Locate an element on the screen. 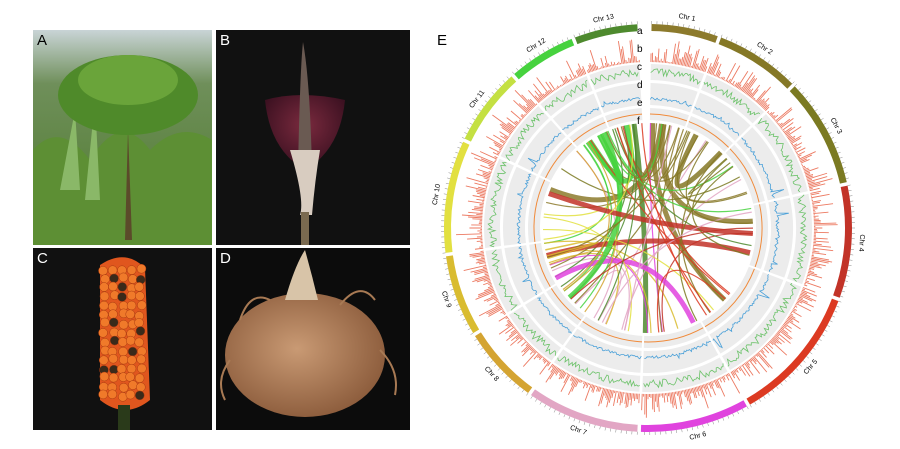  track-letter: d is located at coordinates (640, 85).